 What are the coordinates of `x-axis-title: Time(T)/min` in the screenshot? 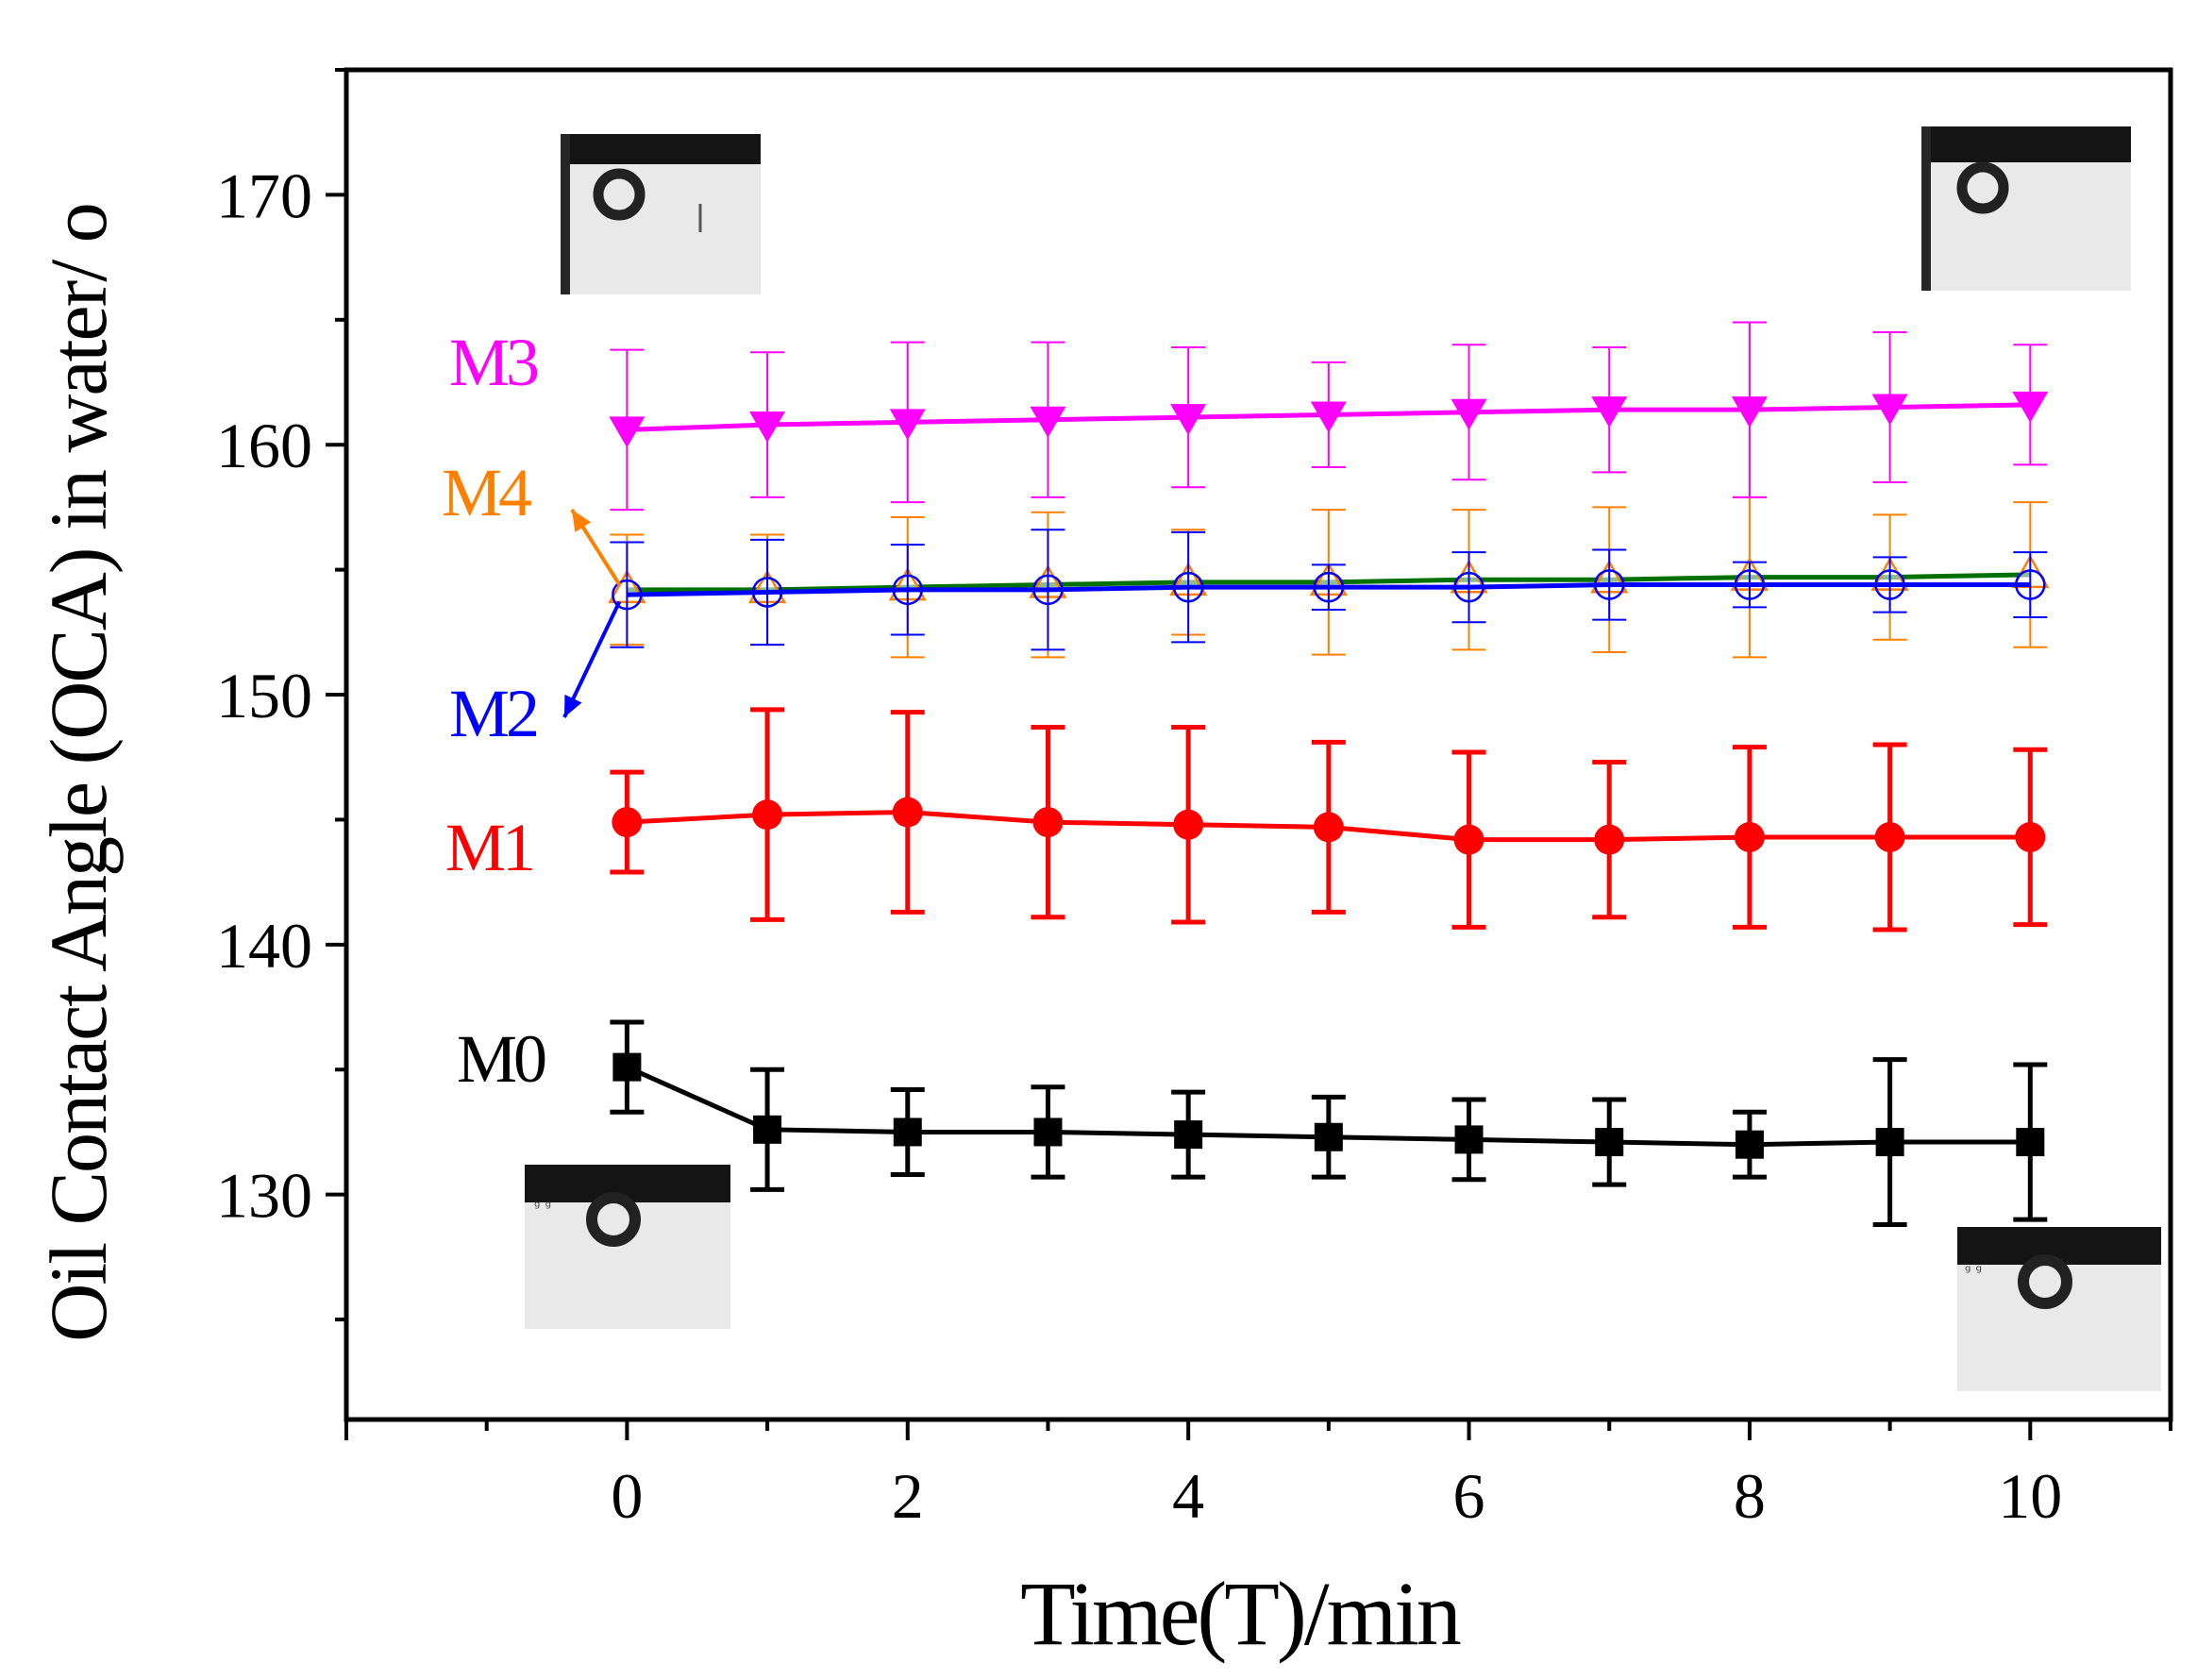 It's located at (1240, 1613).